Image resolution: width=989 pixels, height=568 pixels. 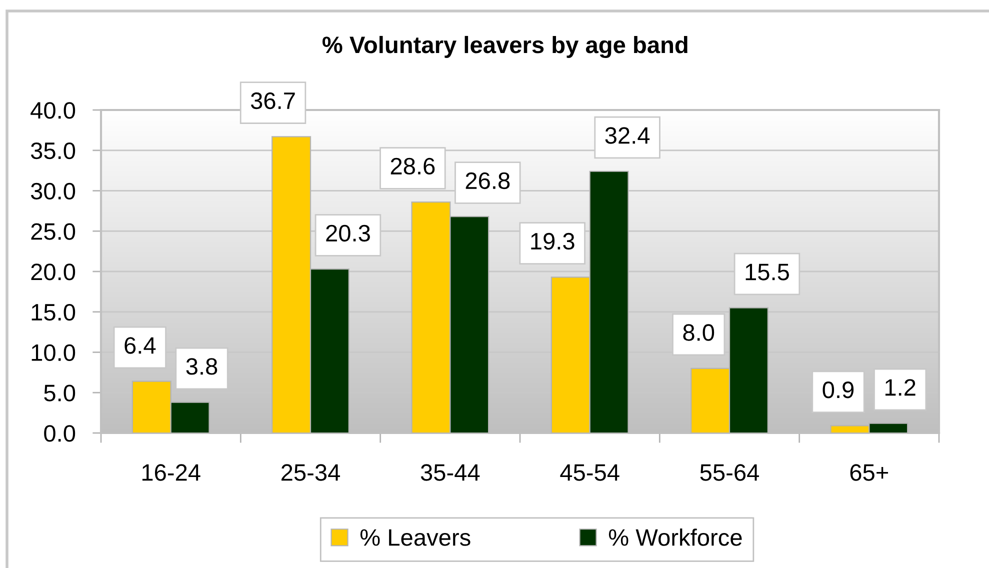 I want to click on y-tick-label: 10.0, so click(x=54, y=353).